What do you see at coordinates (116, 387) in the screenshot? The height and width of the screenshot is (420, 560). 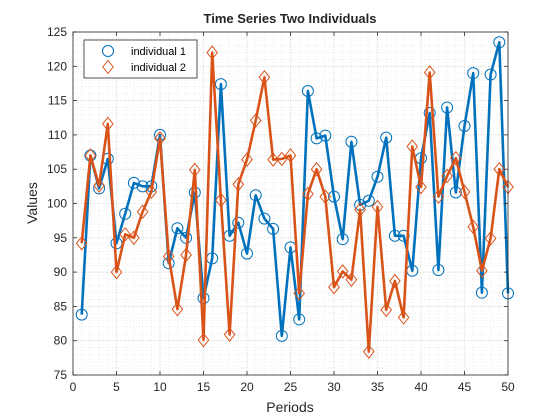 I see `x-tick-label: 5` at bounding box center [116, 387].